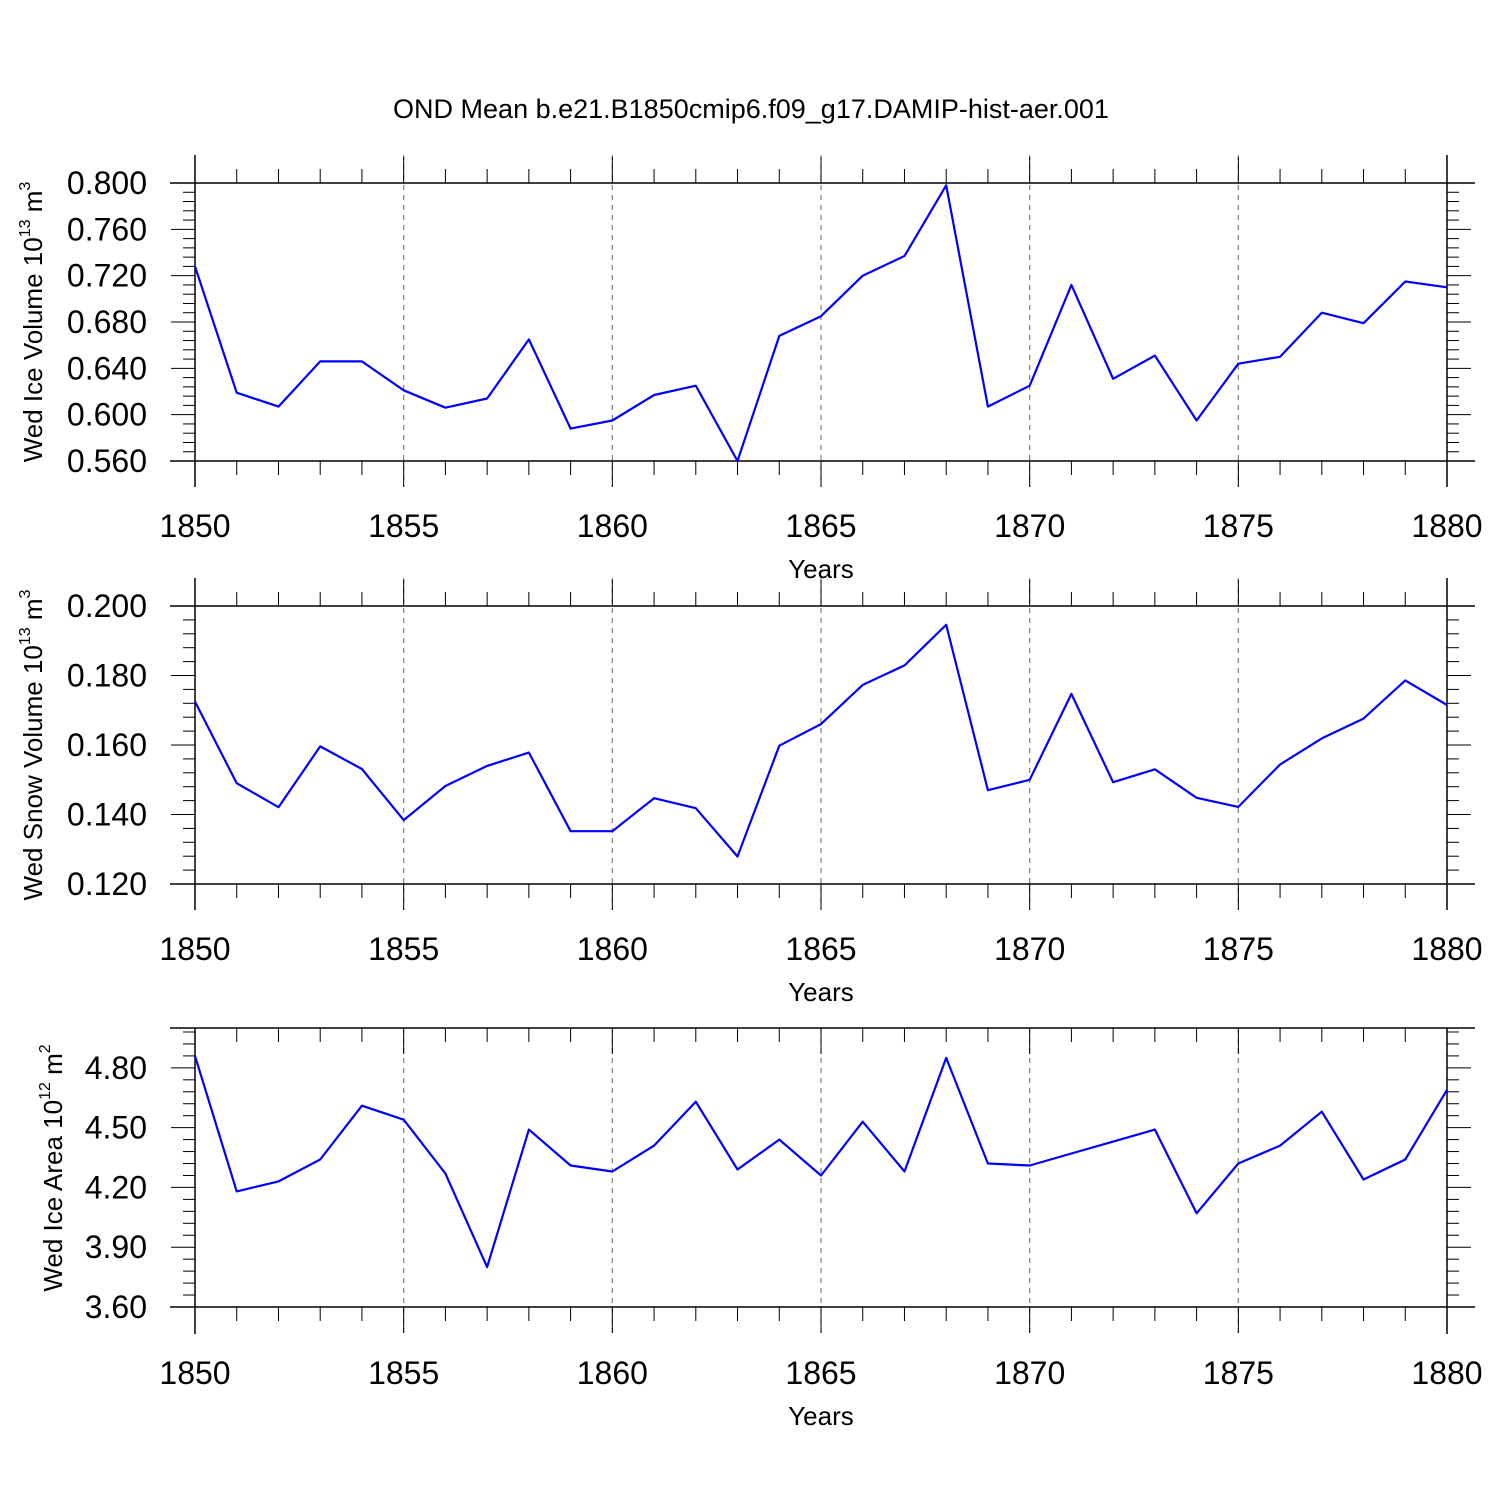 The height and width of the screenshot is (1500, 1500). Describe the element at coordinates (107, 461) in the screenshot. I see `y-tick-label: 0.560` at that location.